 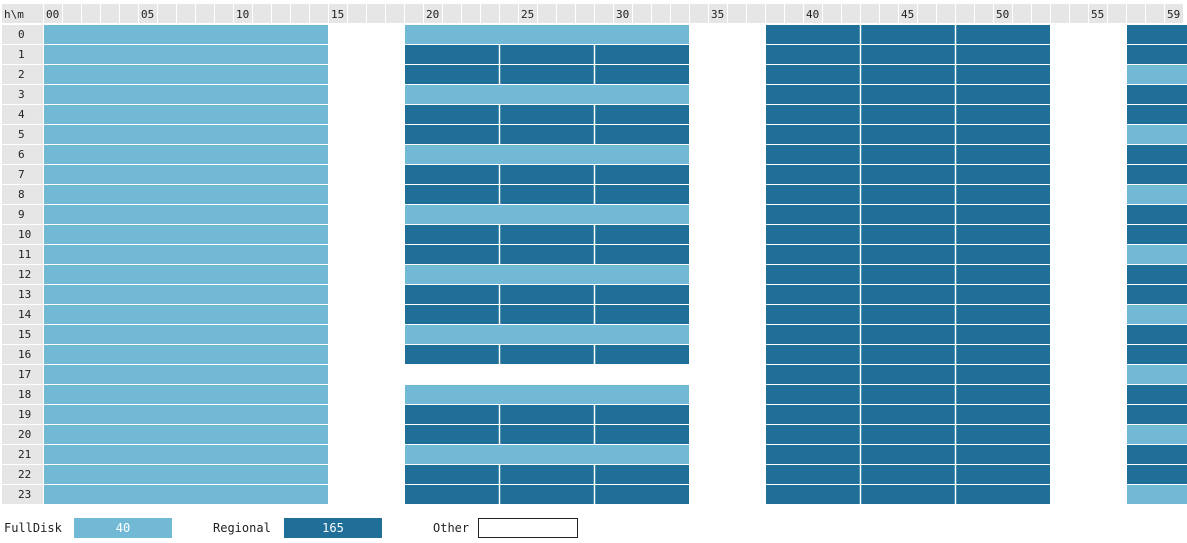 I want to click on hour-label: 6, so click(x=21, y=154).